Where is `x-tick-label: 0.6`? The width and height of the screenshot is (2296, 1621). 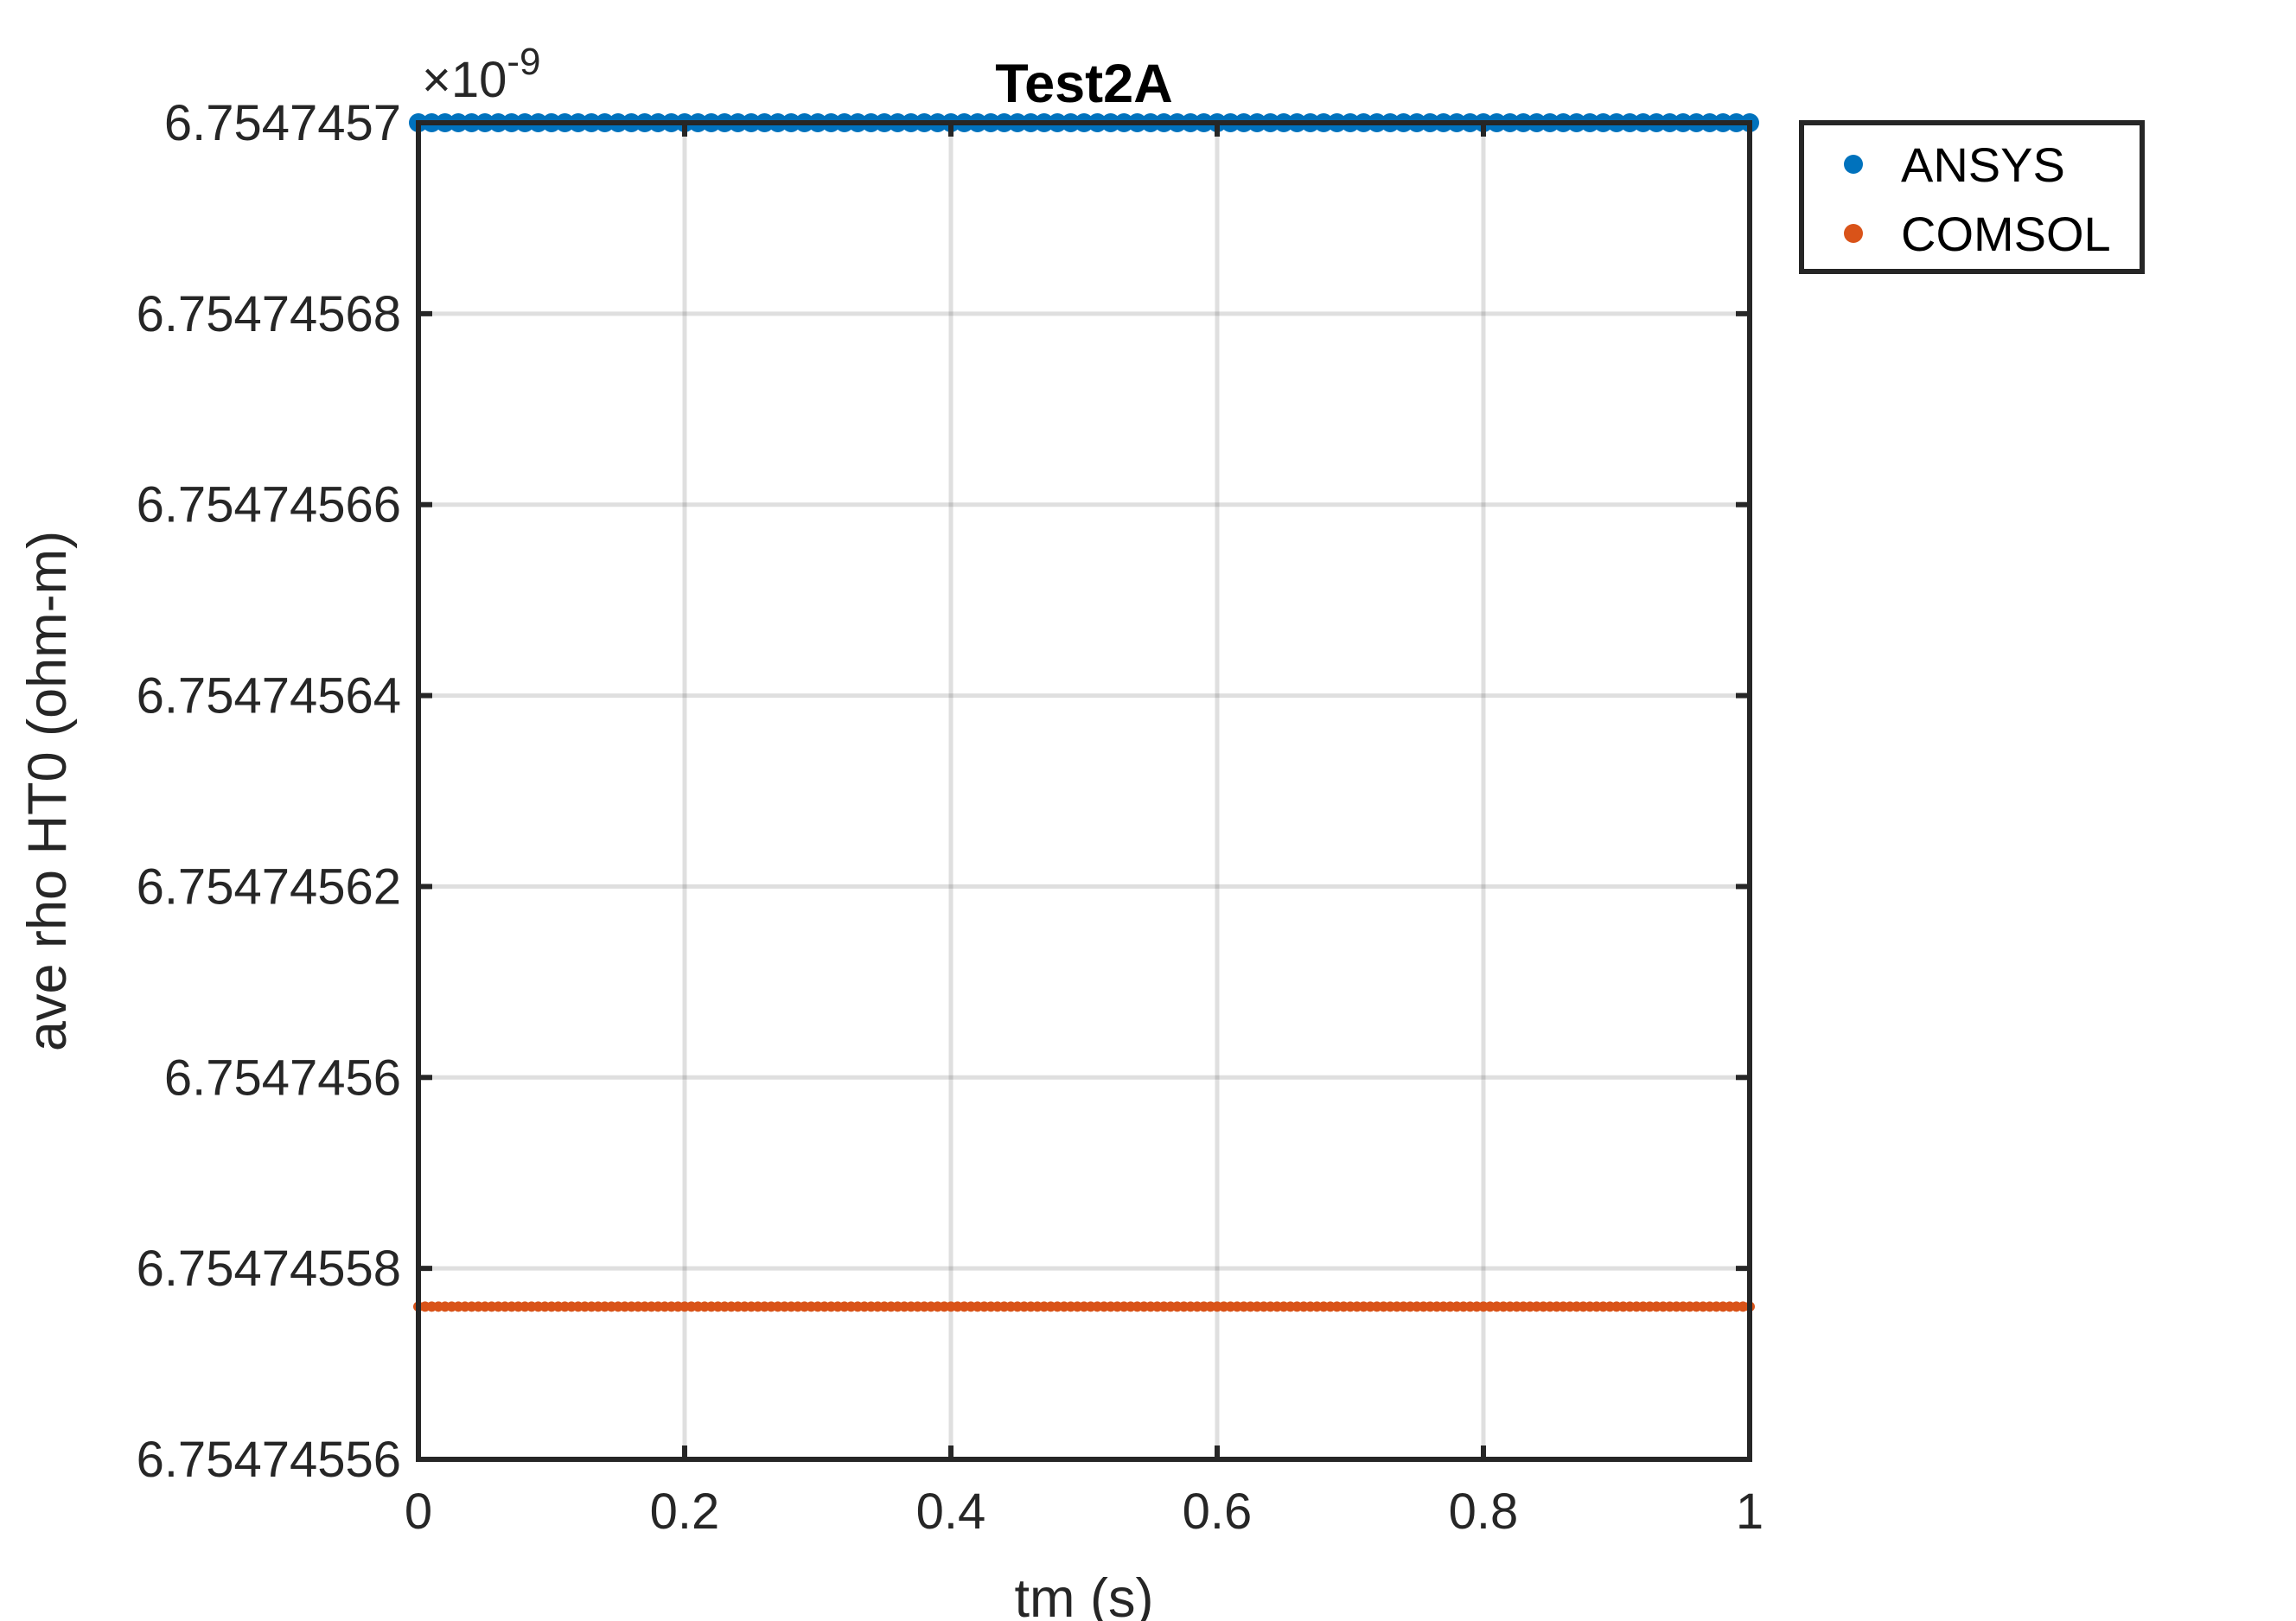
x-tick-label: 0.6 is located at coordinates (1218, 1512).